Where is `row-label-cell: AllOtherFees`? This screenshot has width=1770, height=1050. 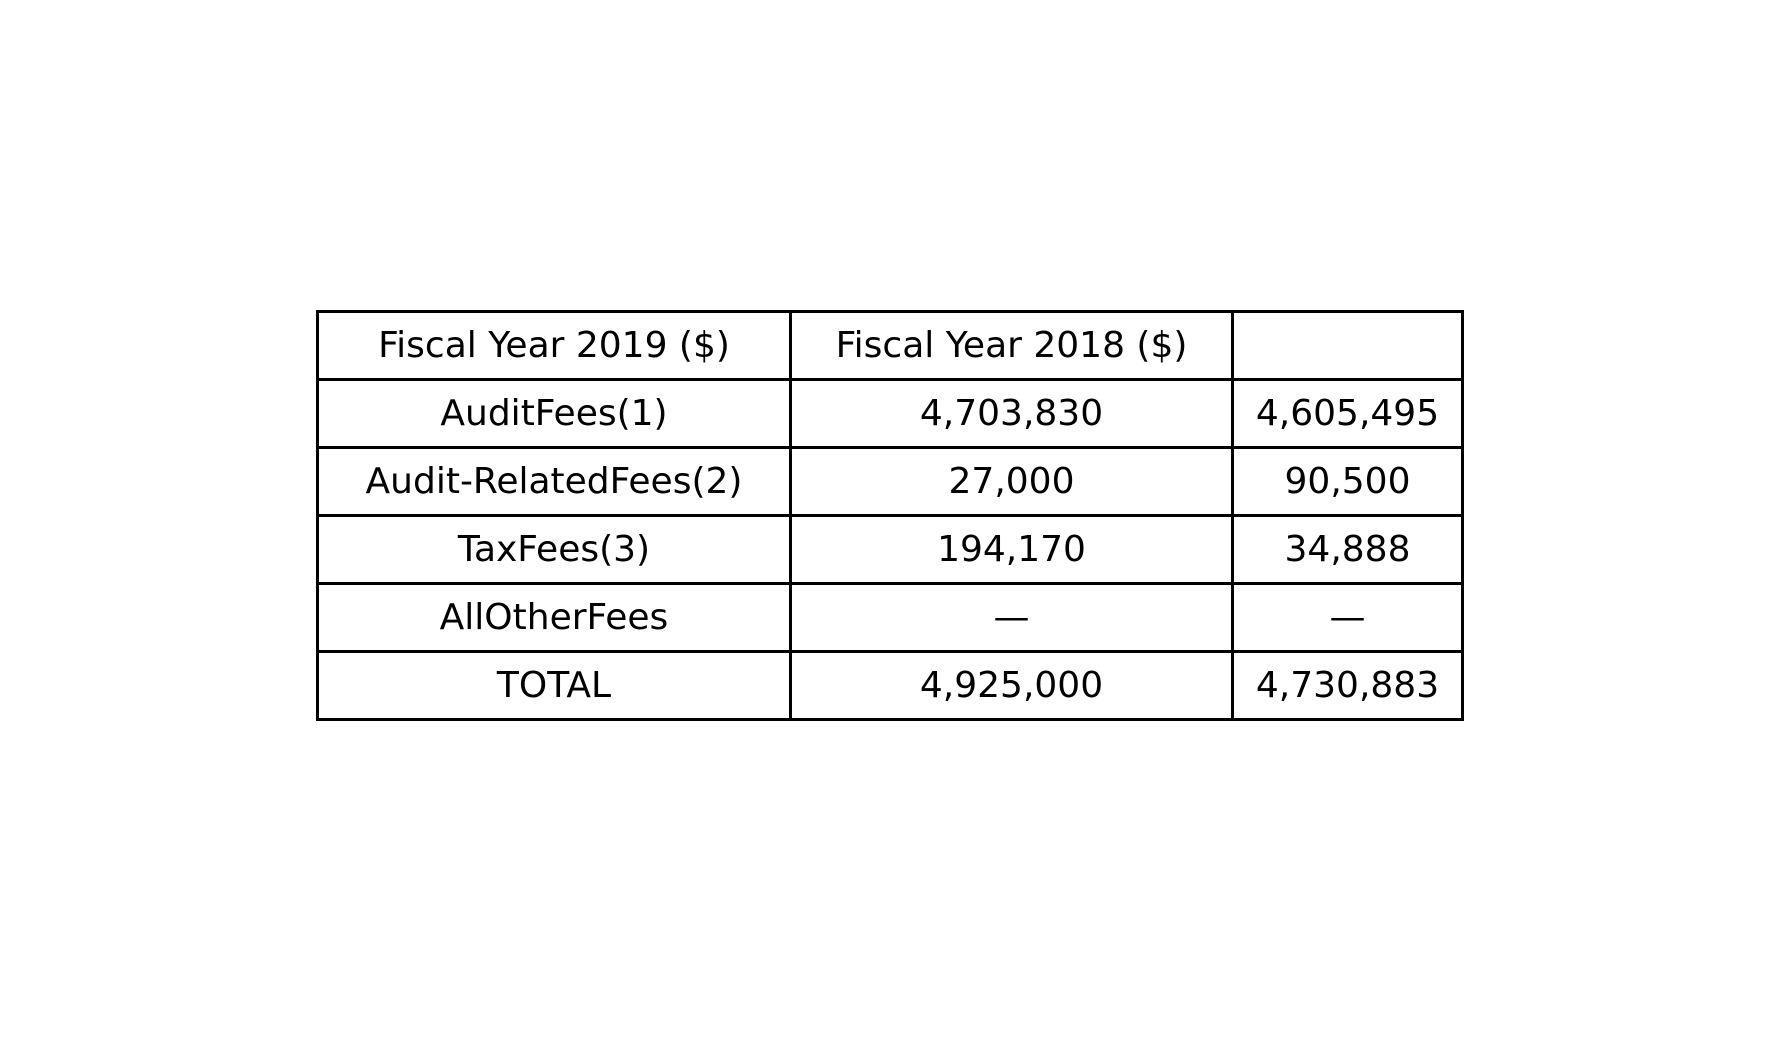 row-label-cell: AllOtherFees is located at coordinates (554, 617).